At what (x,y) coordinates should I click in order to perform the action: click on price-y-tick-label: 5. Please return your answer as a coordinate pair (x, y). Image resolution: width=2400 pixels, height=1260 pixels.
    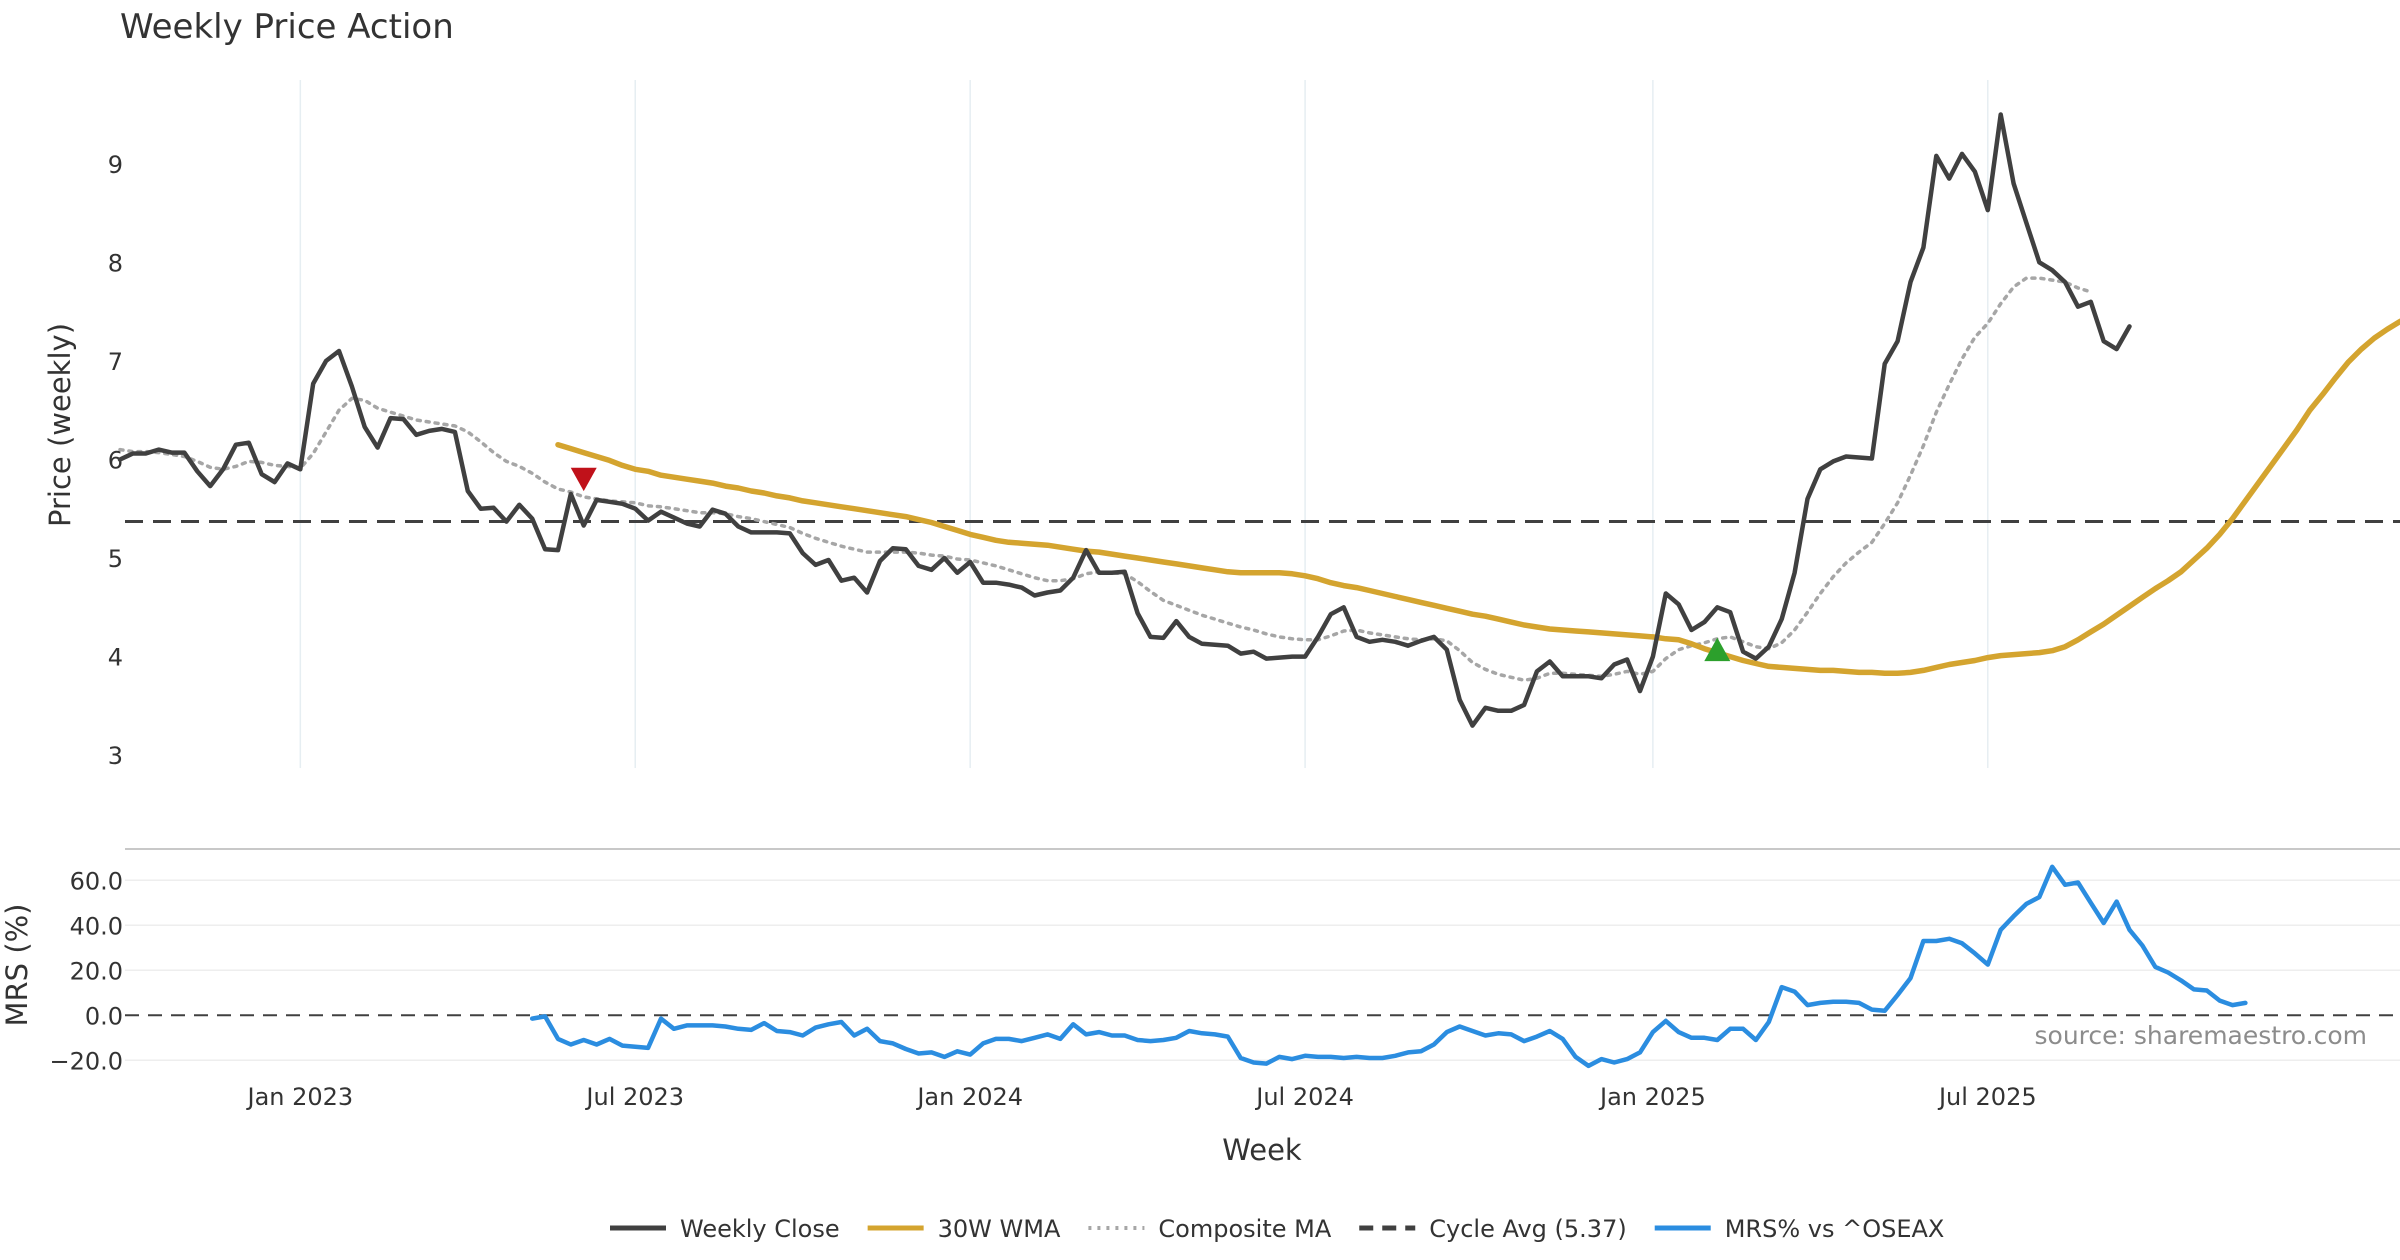
    Looking at the image, I should click on (115, 559).